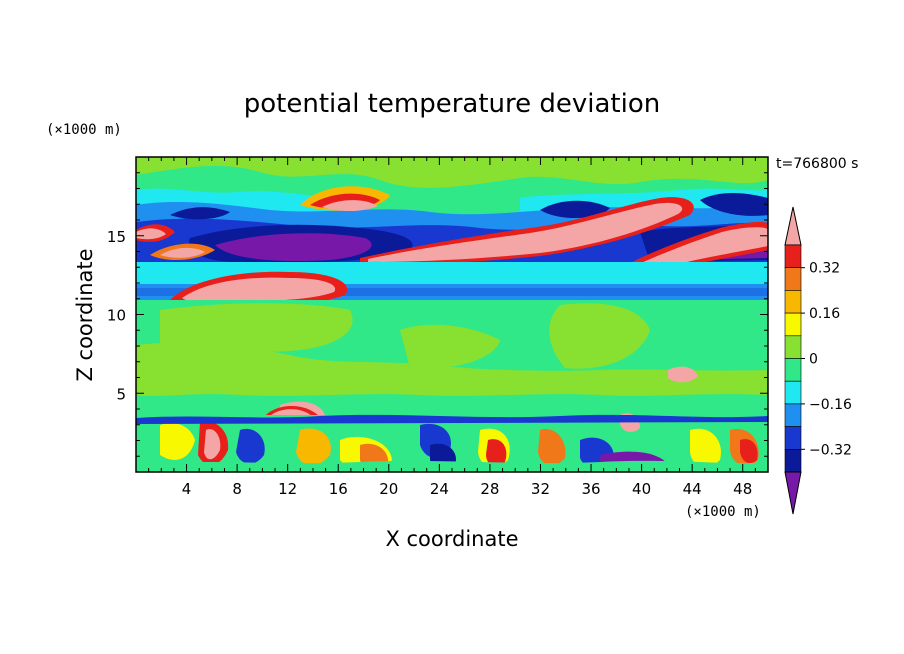  Describe the element at coordinates (338, 489) in the screenshot. I see `x-tick-label: 16` at that location.